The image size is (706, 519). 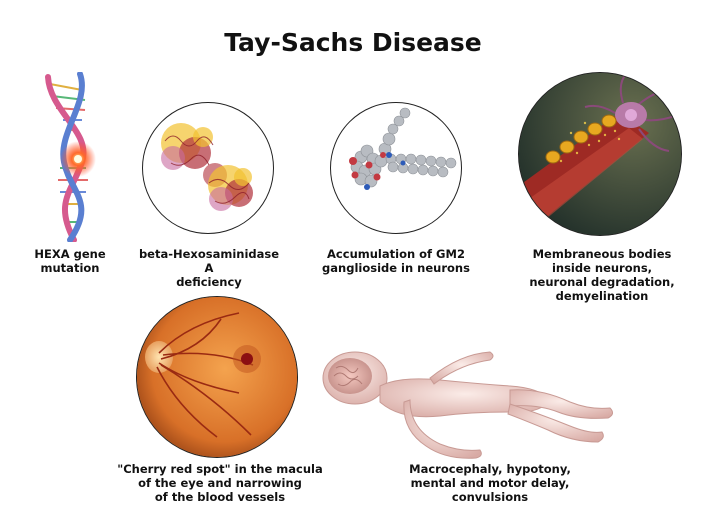 I want to click on caption-line: Membraneous bodies, so click(x=602, y=254).